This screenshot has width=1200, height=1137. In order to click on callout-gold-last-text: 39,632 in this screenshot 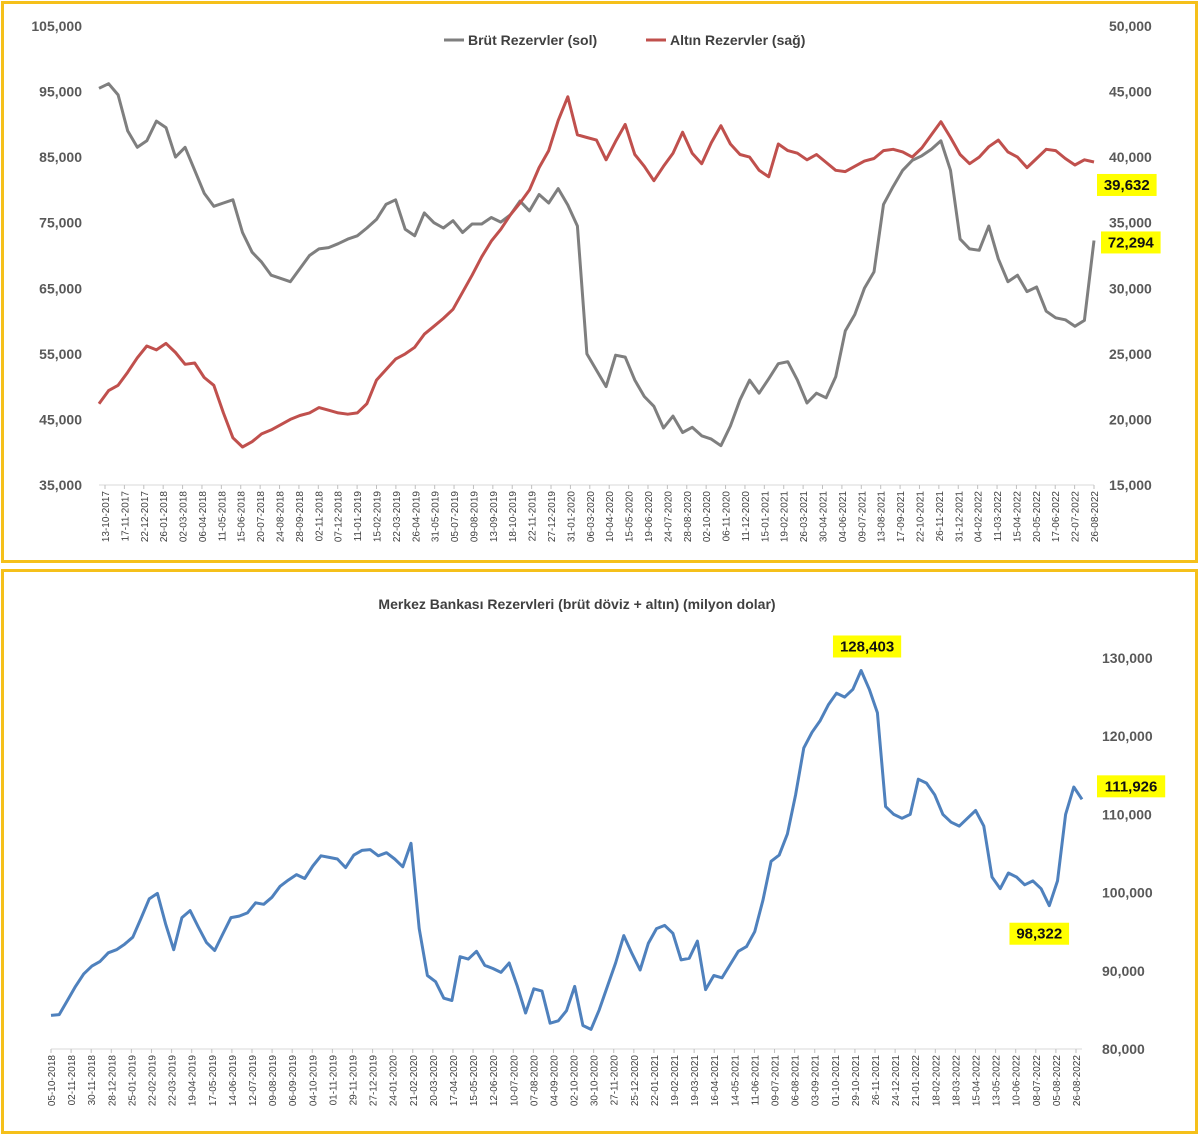, I will do `click(1127, 185)`.